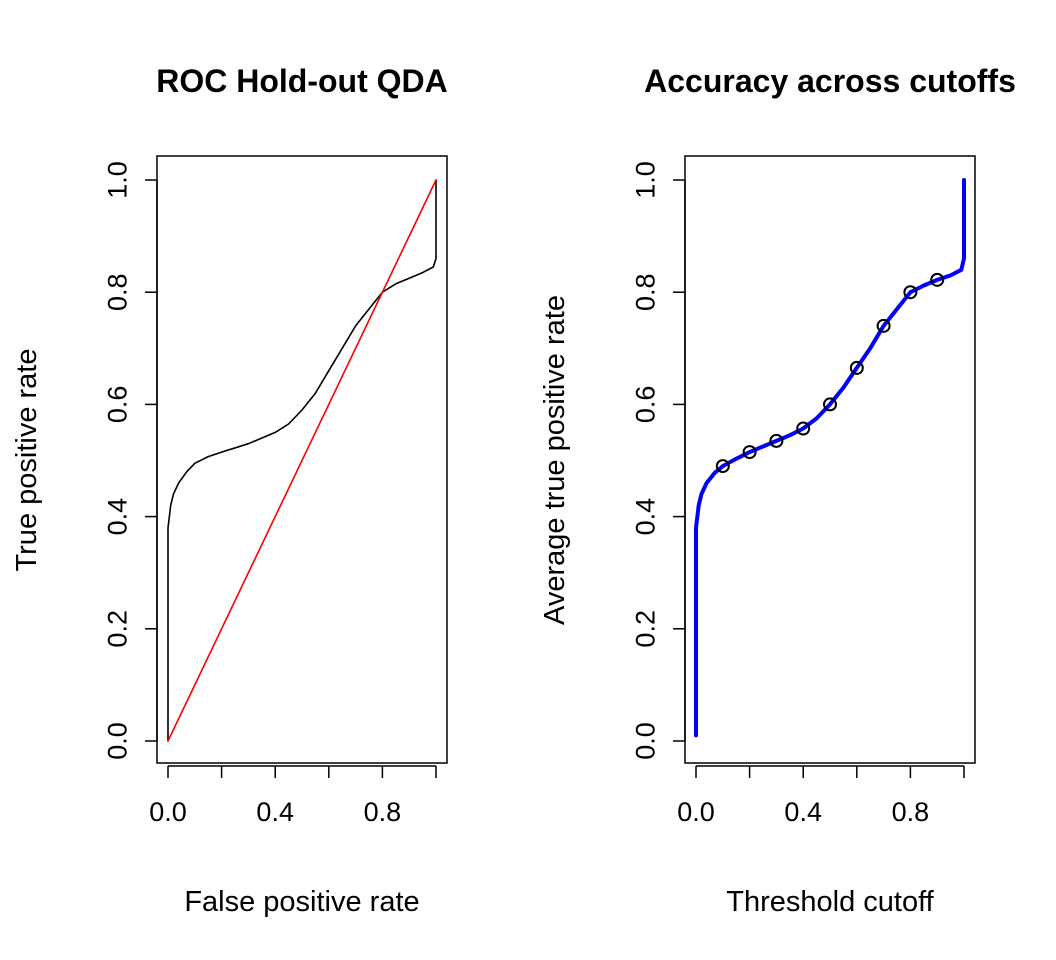 This screenshot has width=1056, height=960. Describe the element at coordinates (27, 460) in the screenshot. I see `y-axis-label: True positive rate` at that location.